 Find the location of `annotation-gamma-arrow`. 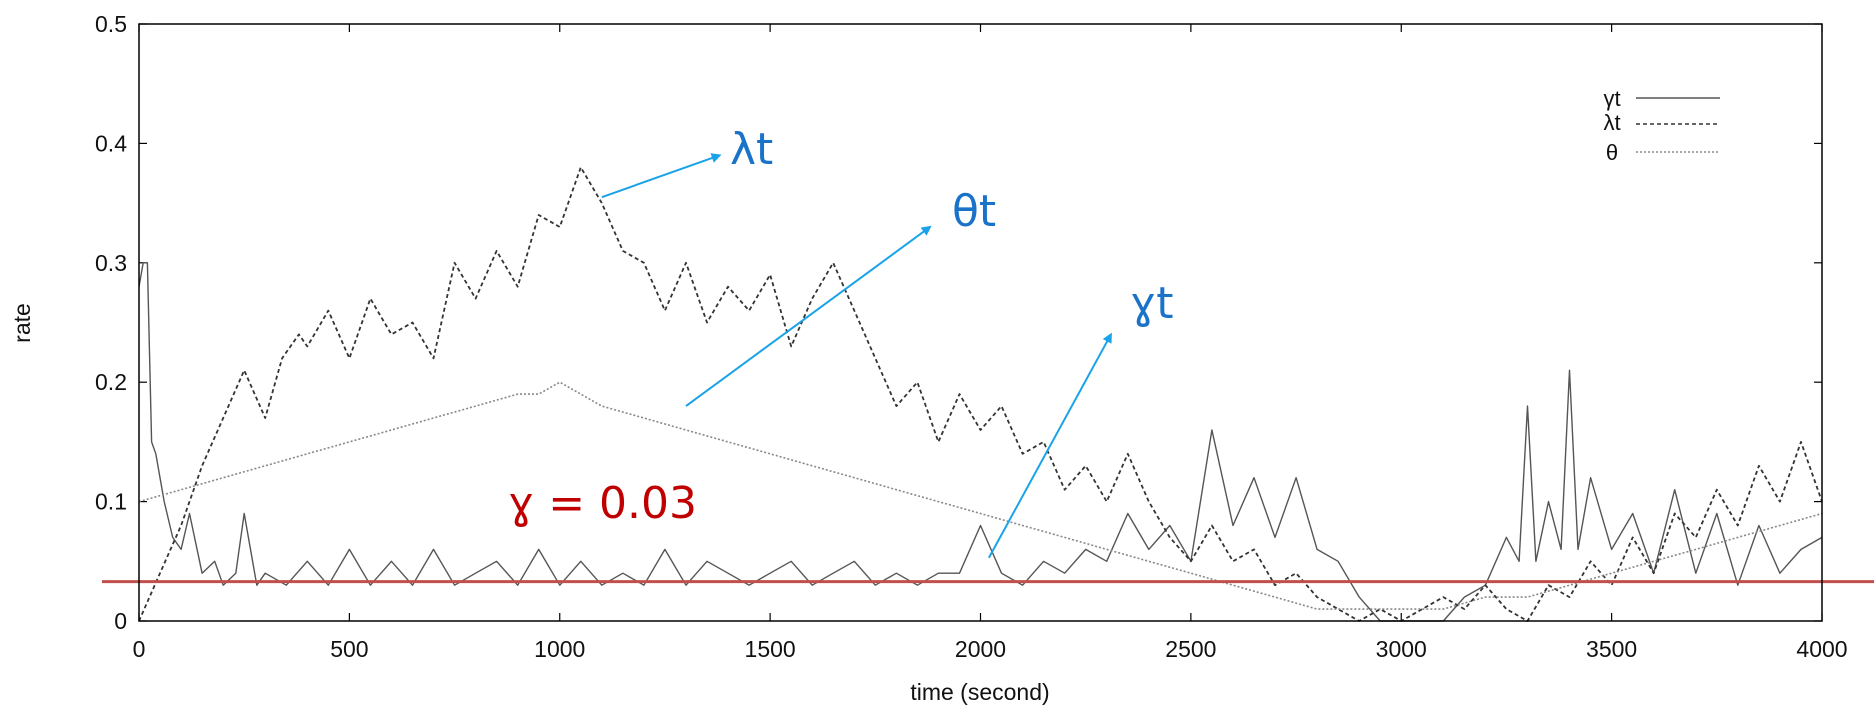

annotation-gamma-arrow is located at coordinates (1050, 445).